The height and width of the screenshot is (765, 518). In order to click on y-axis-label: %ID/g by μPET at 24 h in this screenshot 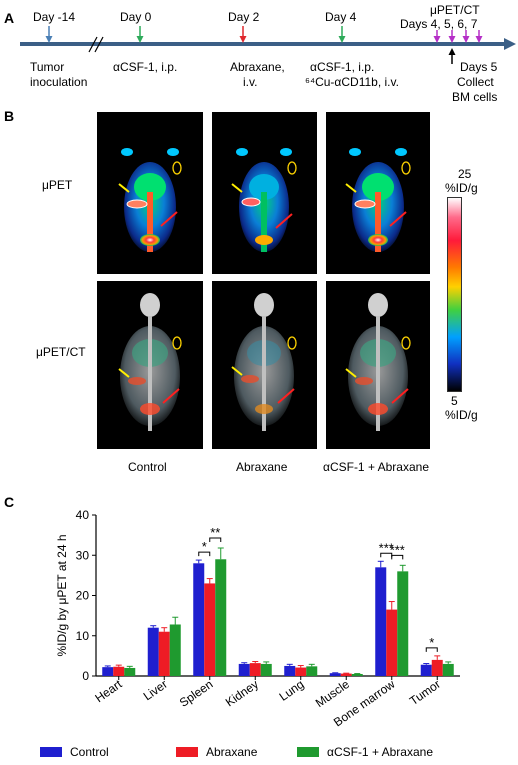, I will do `click(62, 595)`.